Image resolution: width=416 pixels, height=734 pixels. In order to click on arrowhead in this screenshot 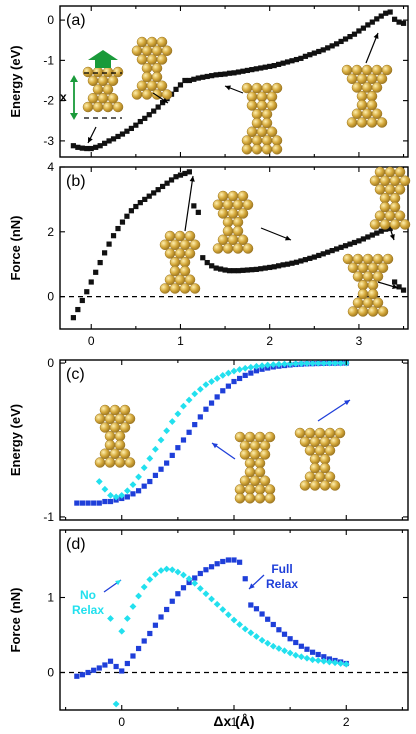, I will do `click(118, 583)`.